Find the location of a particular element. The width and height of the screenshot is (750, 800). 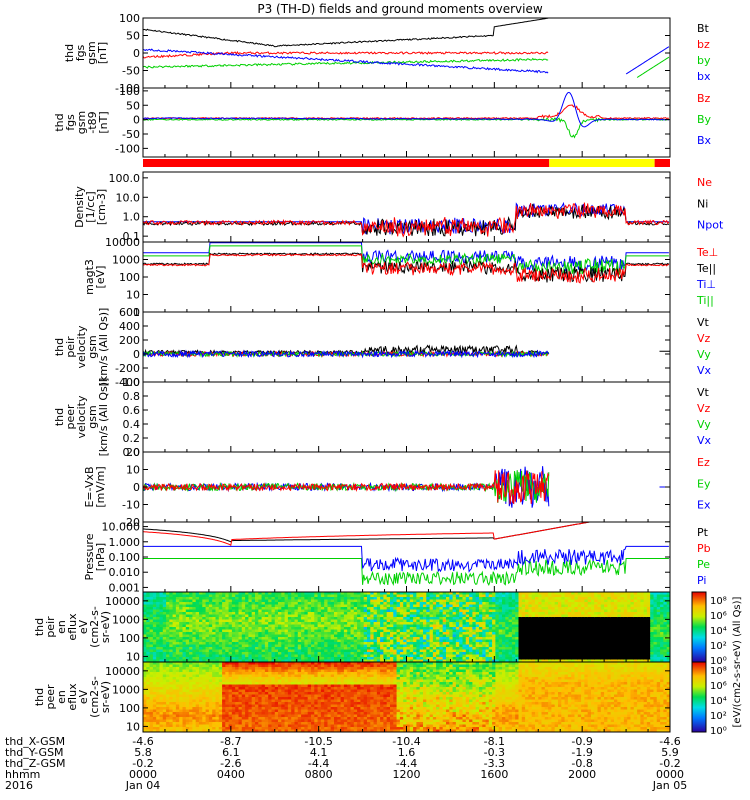

panel_peer_spectrogram-plot is located at coordinates (406, 697).